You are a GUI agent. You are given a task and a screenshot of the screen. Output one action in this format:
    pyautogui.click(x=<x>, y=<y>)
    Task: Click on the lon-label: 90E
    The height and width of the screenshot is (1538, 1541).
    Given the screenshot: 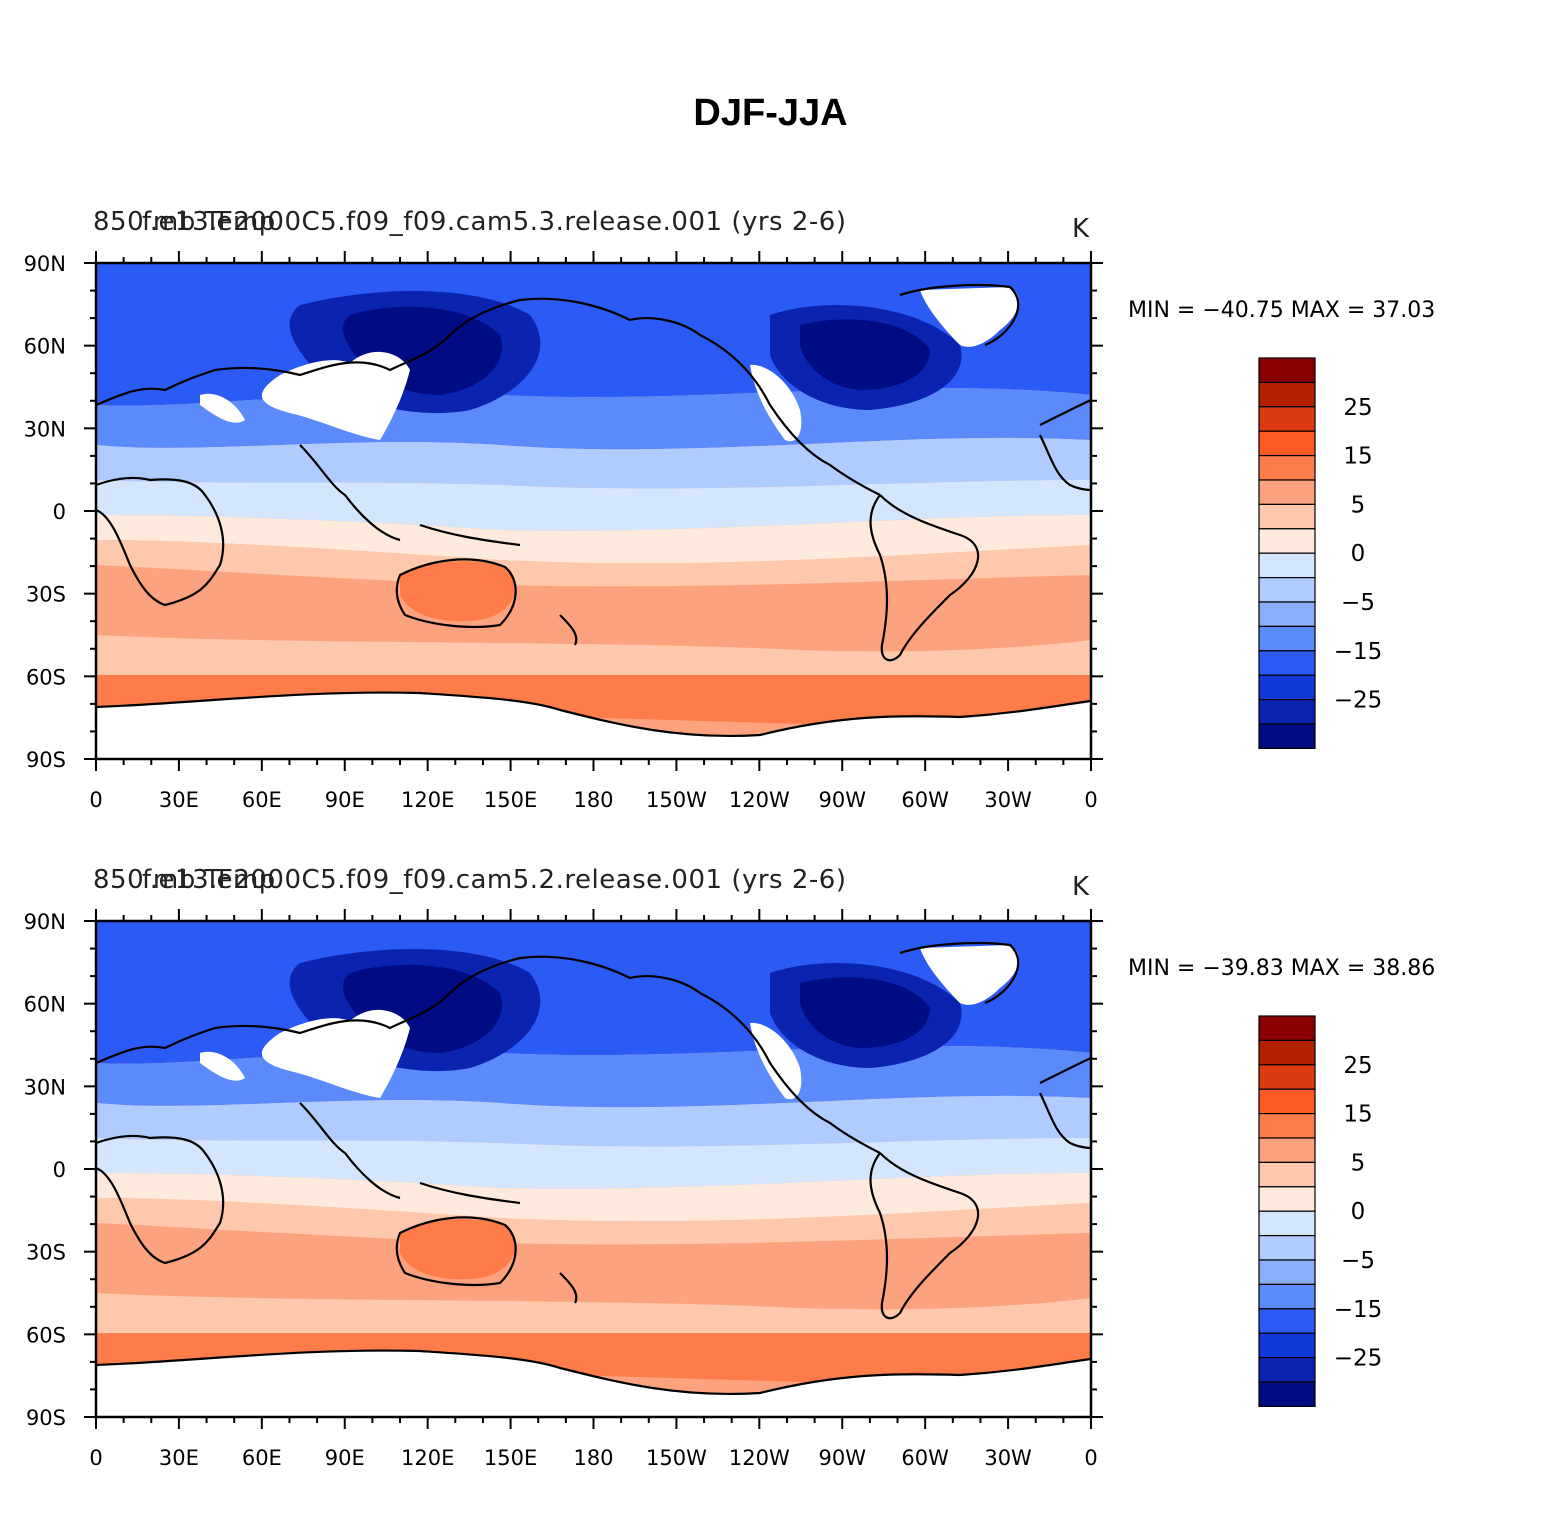 What is the action you would take?
    pyautogui.click(x=345, y=1458)
    